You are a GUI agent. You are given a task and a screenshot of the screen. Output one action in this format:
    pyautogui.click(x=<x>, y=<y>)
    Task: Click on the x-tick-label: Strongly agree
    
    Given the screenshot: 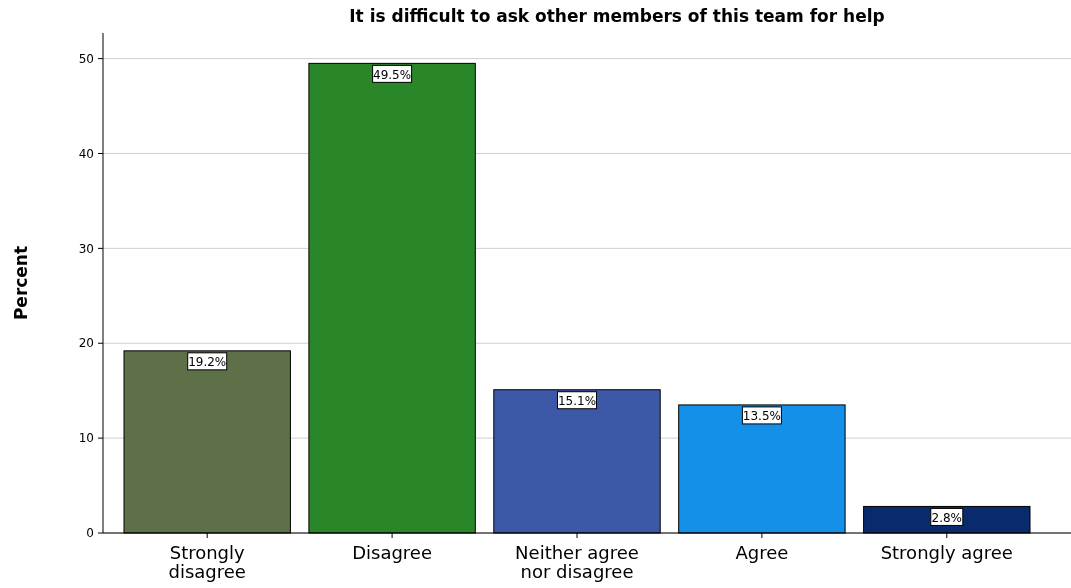 What is the action you would take?
    pyautogui.click(x=946, y=552)
    